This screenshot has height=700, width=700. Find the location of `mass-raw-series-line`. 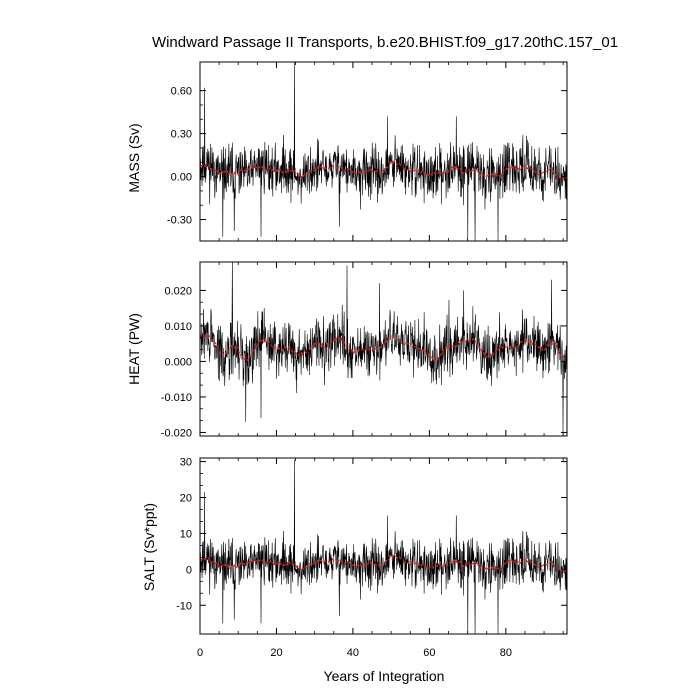

mass-raw-series-line is located at coordinates (383, 151).